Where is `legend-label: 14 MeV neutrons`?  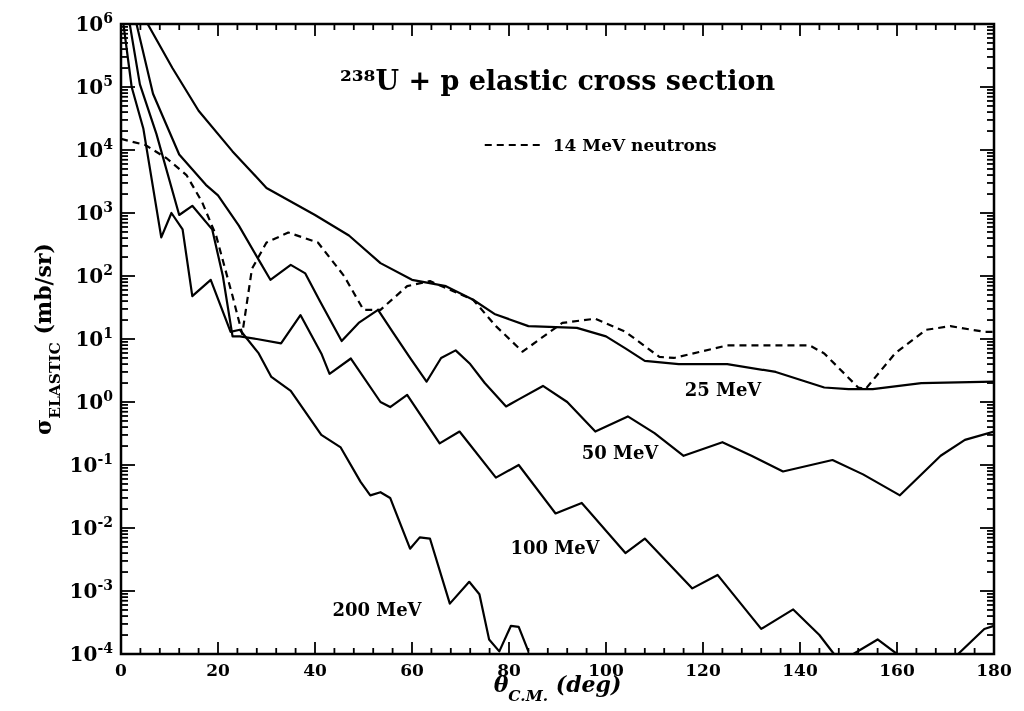
legend-label: 14 MeV neutrons is located at coordinates (634, 145).